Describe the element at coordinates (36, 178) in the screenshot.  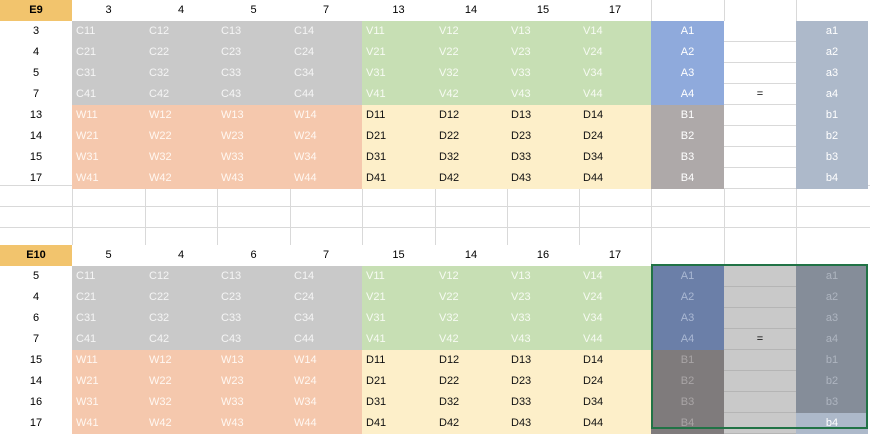
I see `row-index-8: 17` at that location.